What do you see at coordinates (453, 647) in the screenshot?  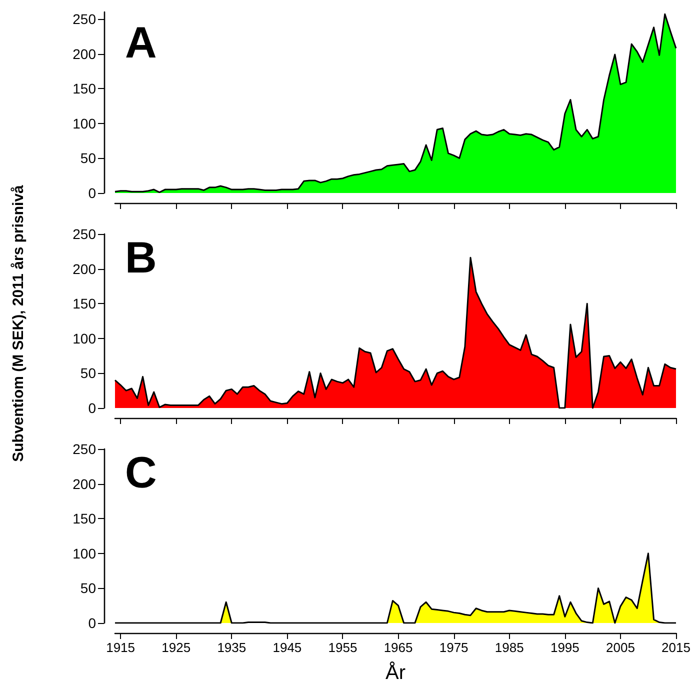 I see `x-tick-label: 1975` at bounding box center [453, 647].